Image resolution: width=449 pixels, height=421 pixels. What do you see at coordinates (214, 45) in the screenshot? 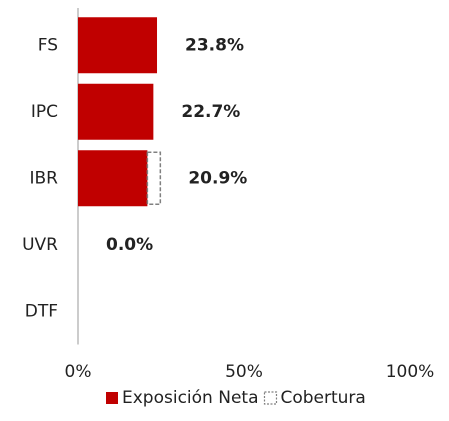
I see `data-label: 23.8%` at bounding box center [214, 45].